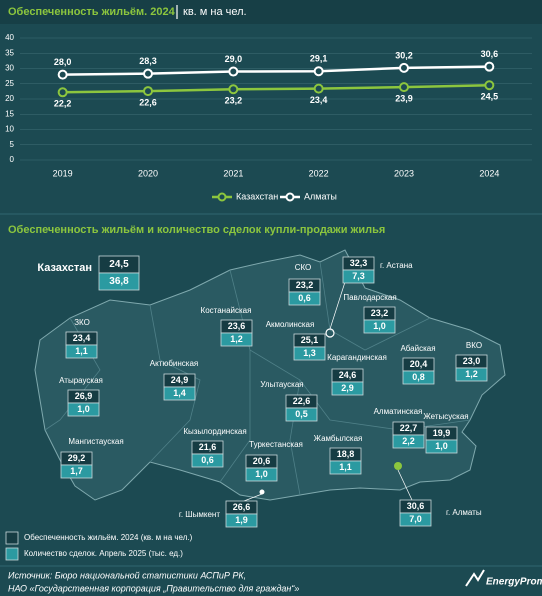 This screenshot has width=542, height=596. Describe the element at coordinates (82, 322) in the screenshot. I see `region-label: ЗКО` at that location.